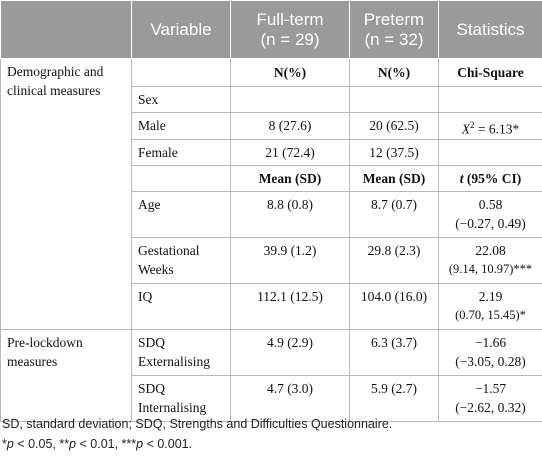 This screenshot has width=542, height=464. Describe the element at coordinates (490, 361) in the screenshot. I see `stat-ci: (−3.05, 0.28)` at that location.